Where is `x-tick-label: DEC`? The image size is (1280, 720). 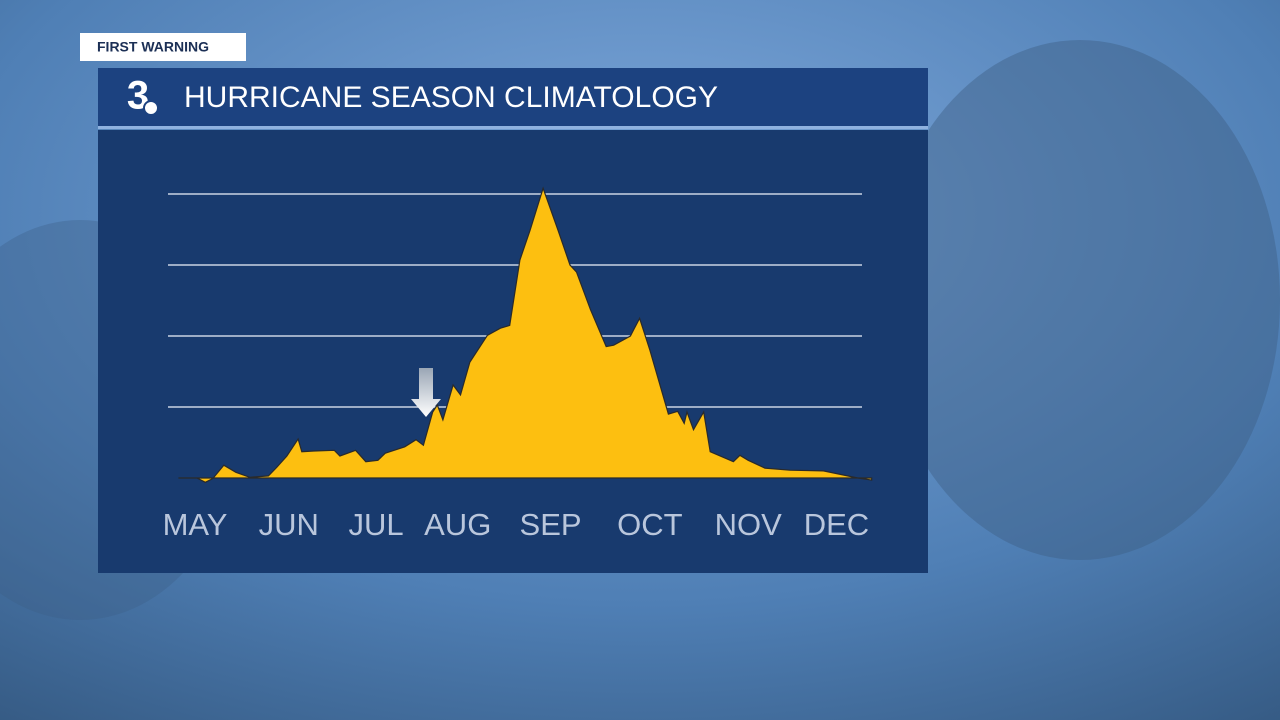 x-tick-label: DEC is located at coordinates (836, 524).